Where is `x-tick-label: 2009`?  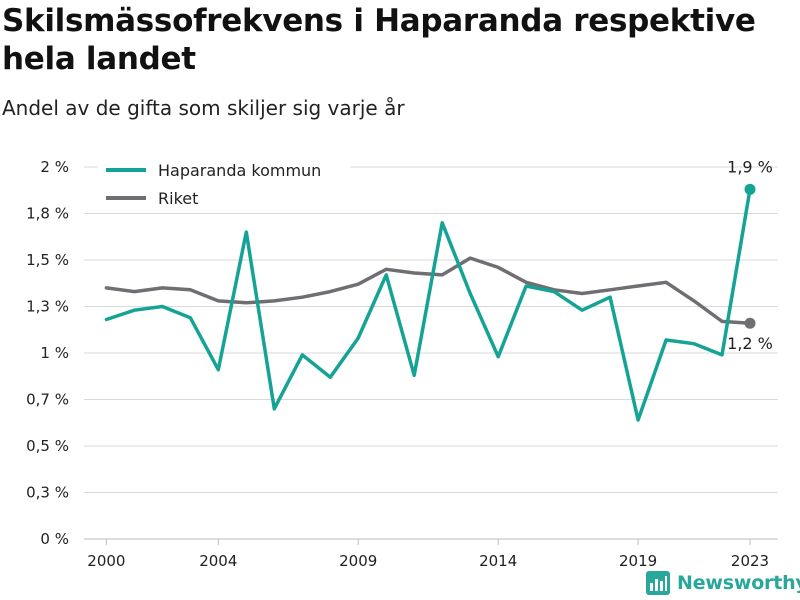 x-tick-label: 2009 is located at coordinates (358, 561).